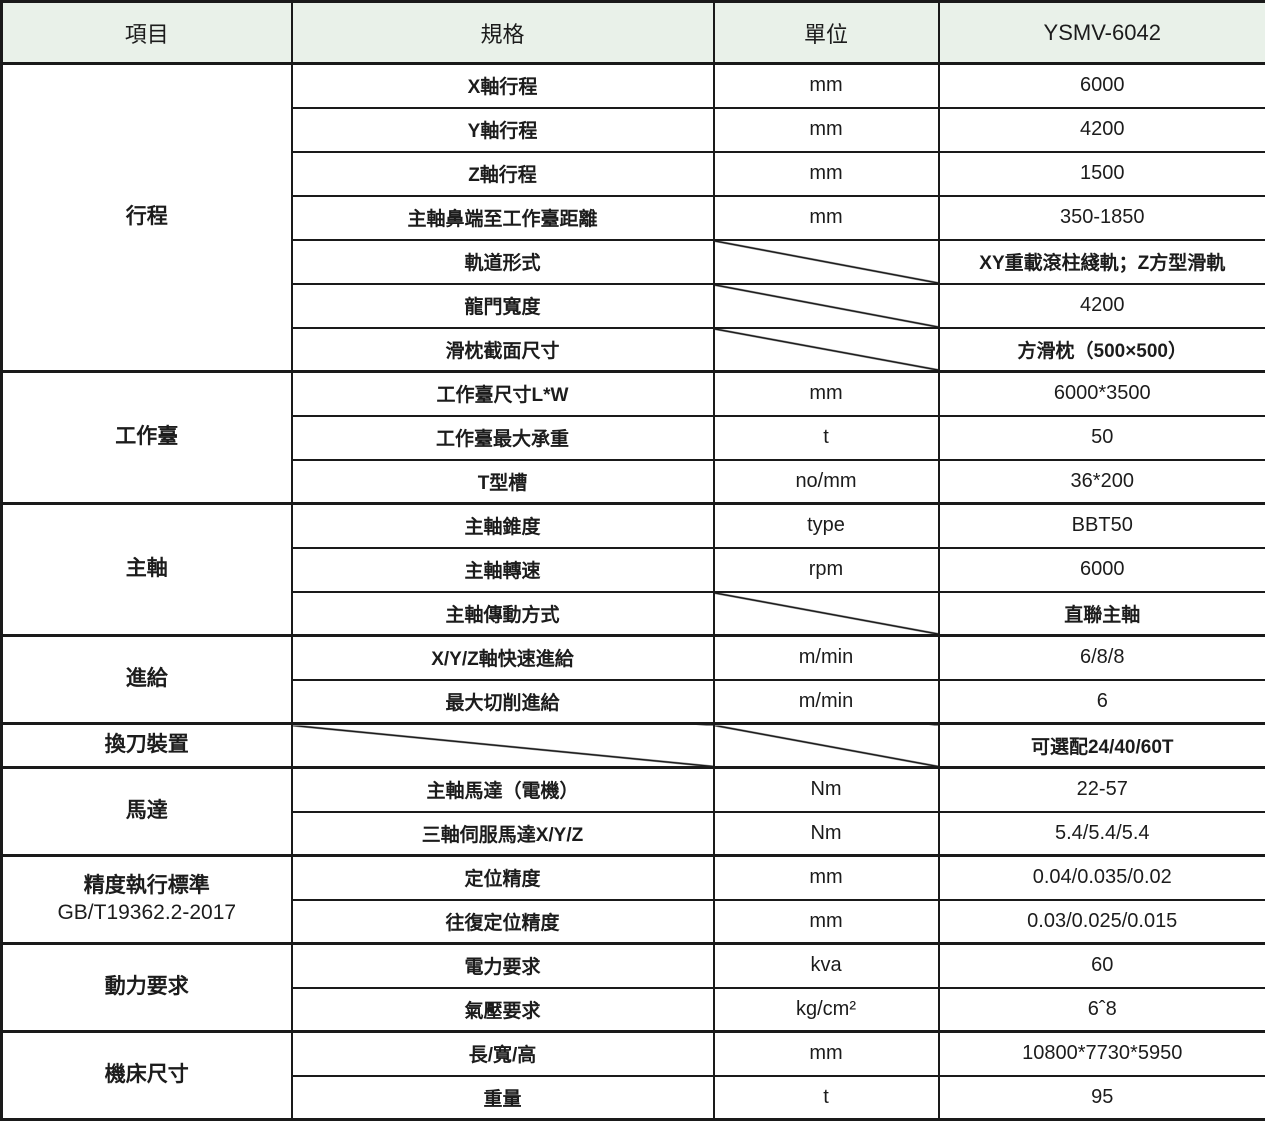  Describe the element at coordinates (1101, 173) in the screenshot. I see `value-cell: 1500` at that location.